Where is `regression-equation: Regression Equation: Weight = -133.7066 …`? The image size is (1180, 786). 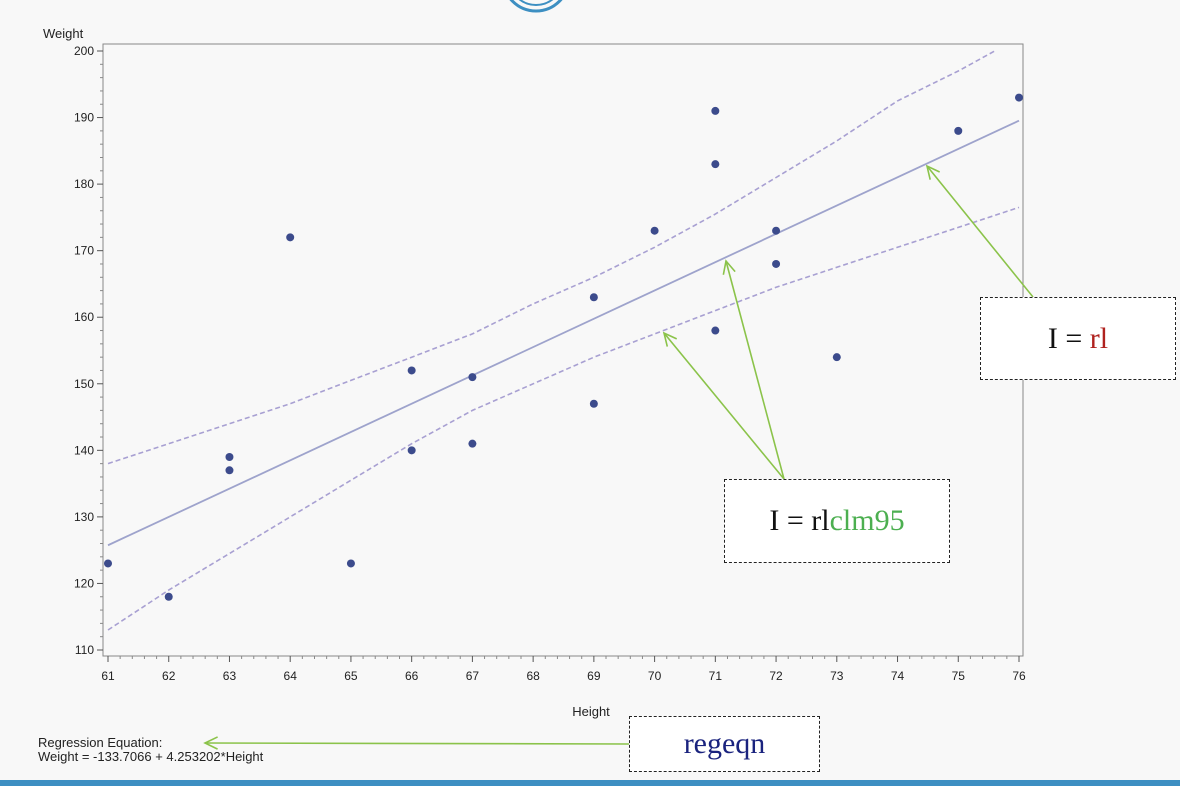 regression-equation: Regression Equation: Weight = -133.7066 … is located at coordinates (150, 750).